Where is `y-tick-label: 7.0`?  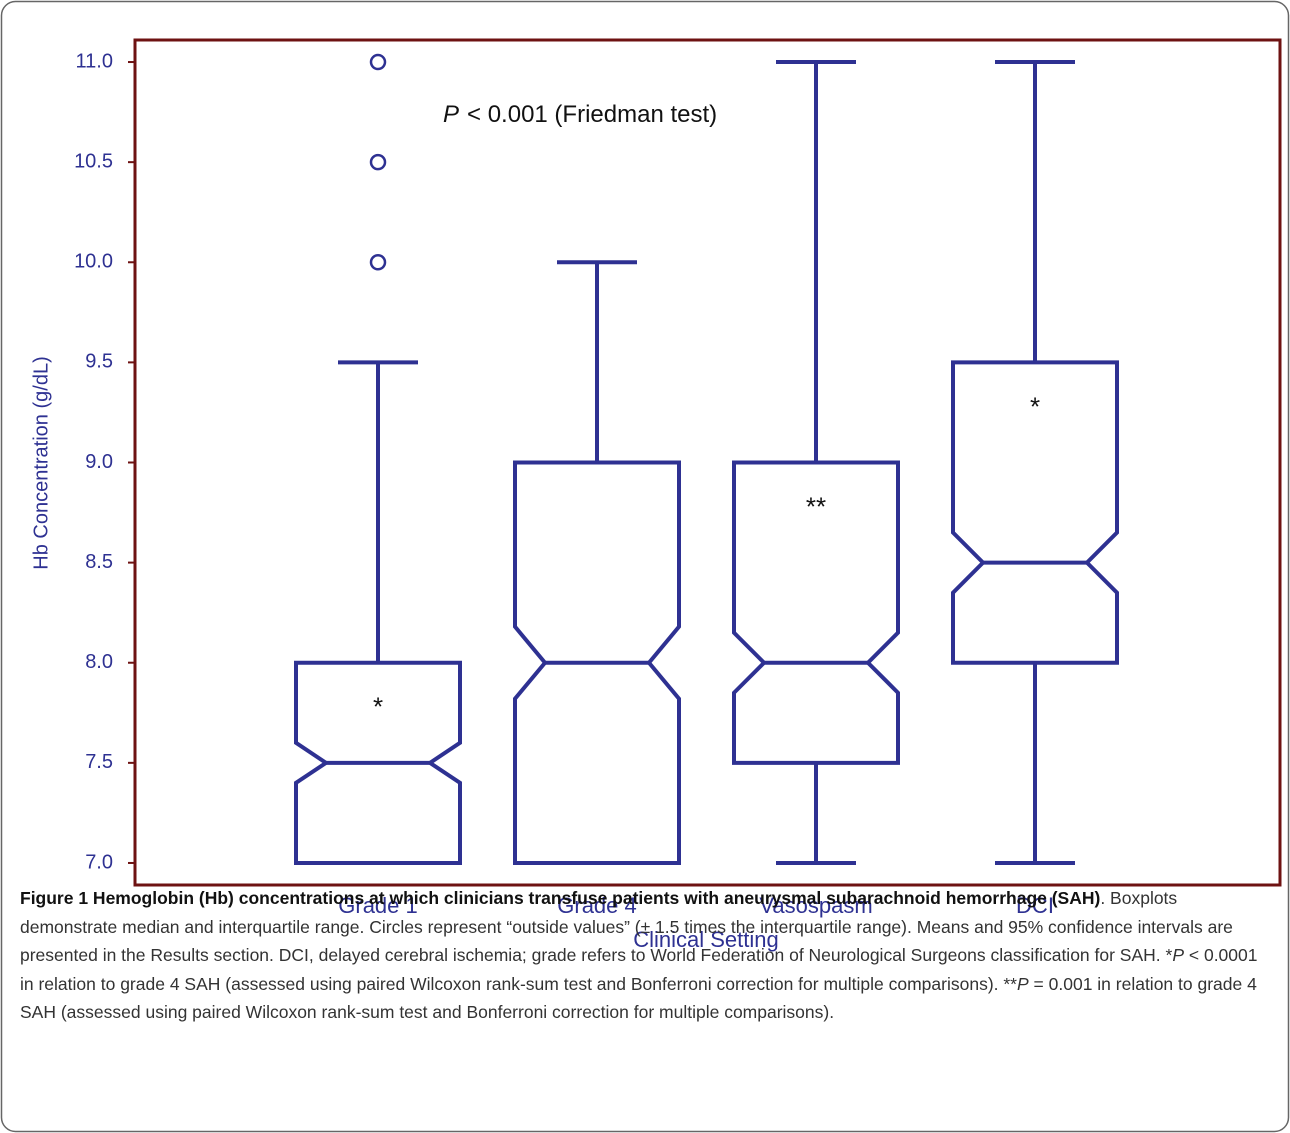 y-tick-label: 7.0 is located at coordinates (99, 862).